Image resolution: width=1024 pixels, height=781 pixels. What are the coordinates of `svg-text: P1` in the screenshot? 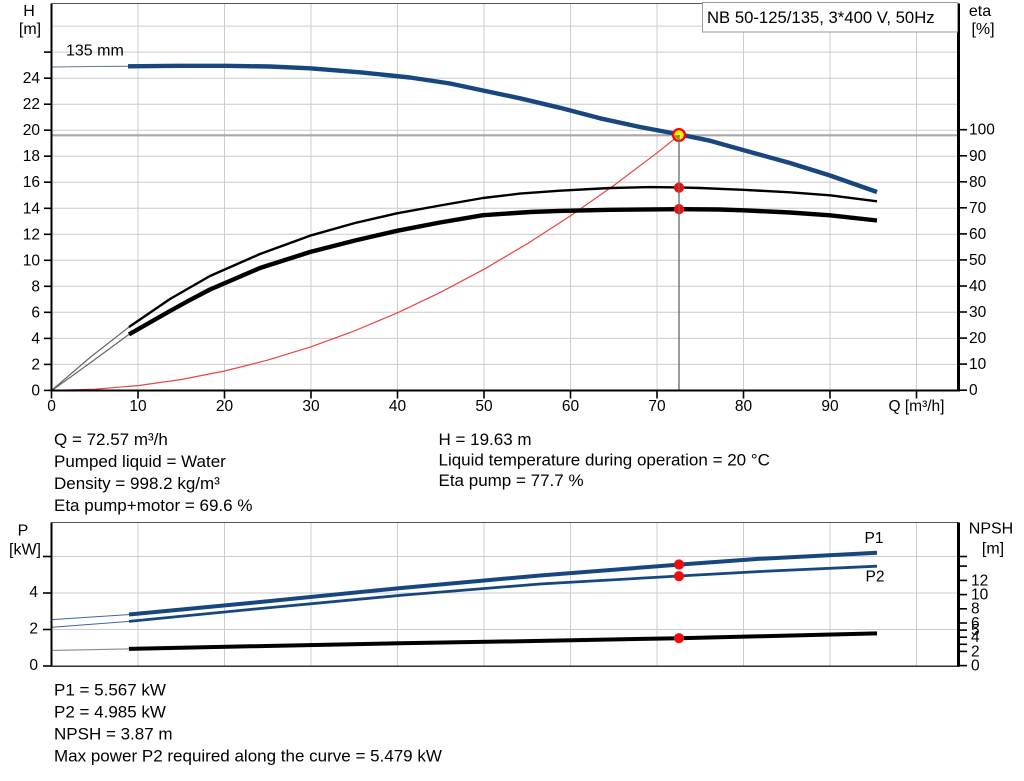 It's located at (874, 538).